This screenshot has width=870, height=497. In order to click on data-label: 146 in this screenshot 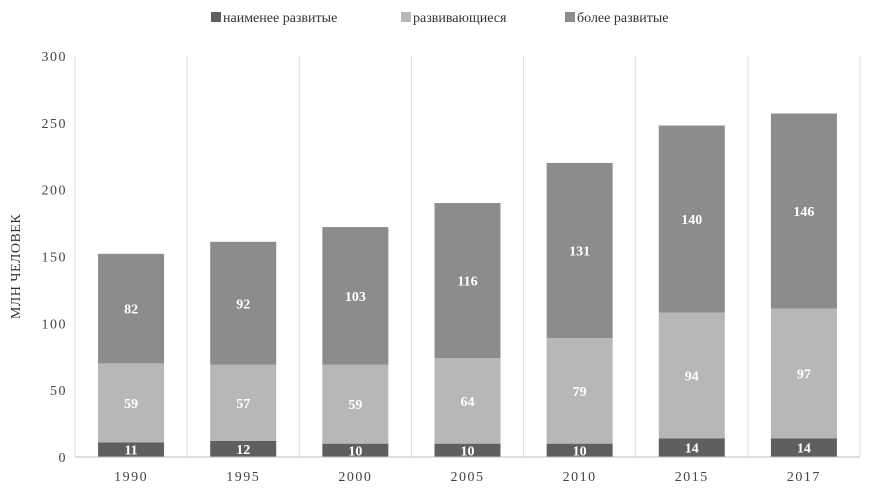, I will do `click(803, 212)`.